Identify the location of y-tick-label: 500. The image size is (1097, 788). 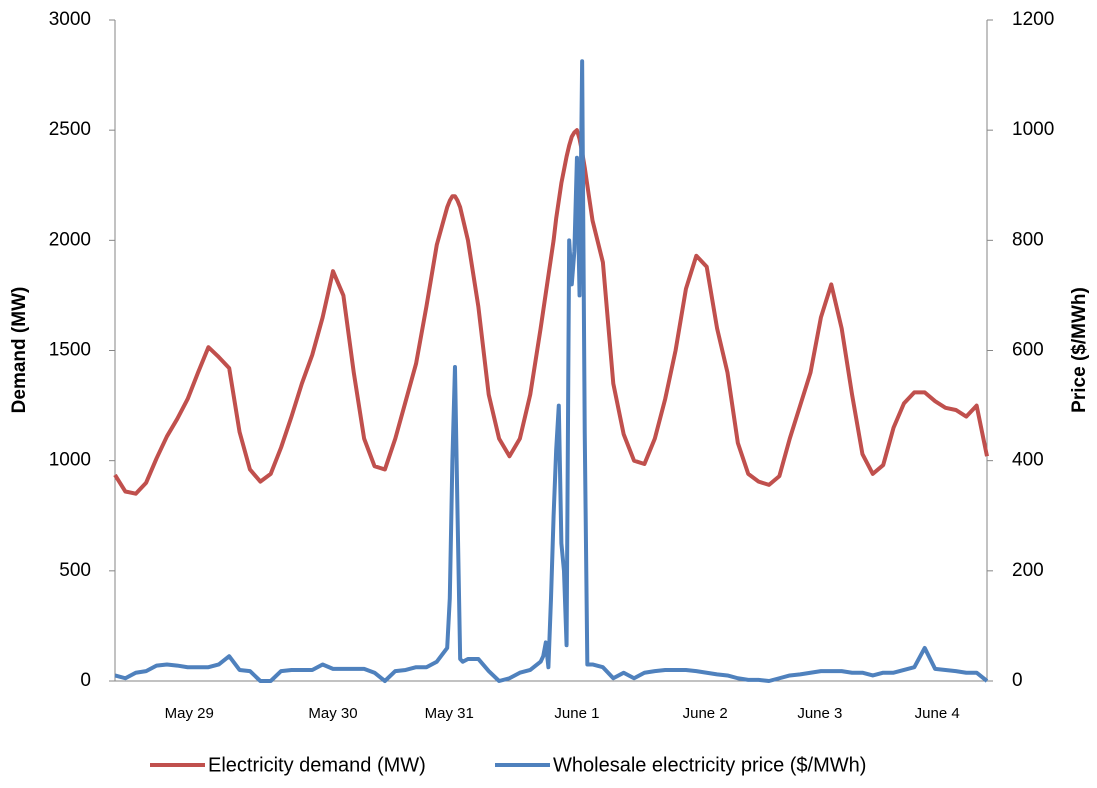
(75, 570).